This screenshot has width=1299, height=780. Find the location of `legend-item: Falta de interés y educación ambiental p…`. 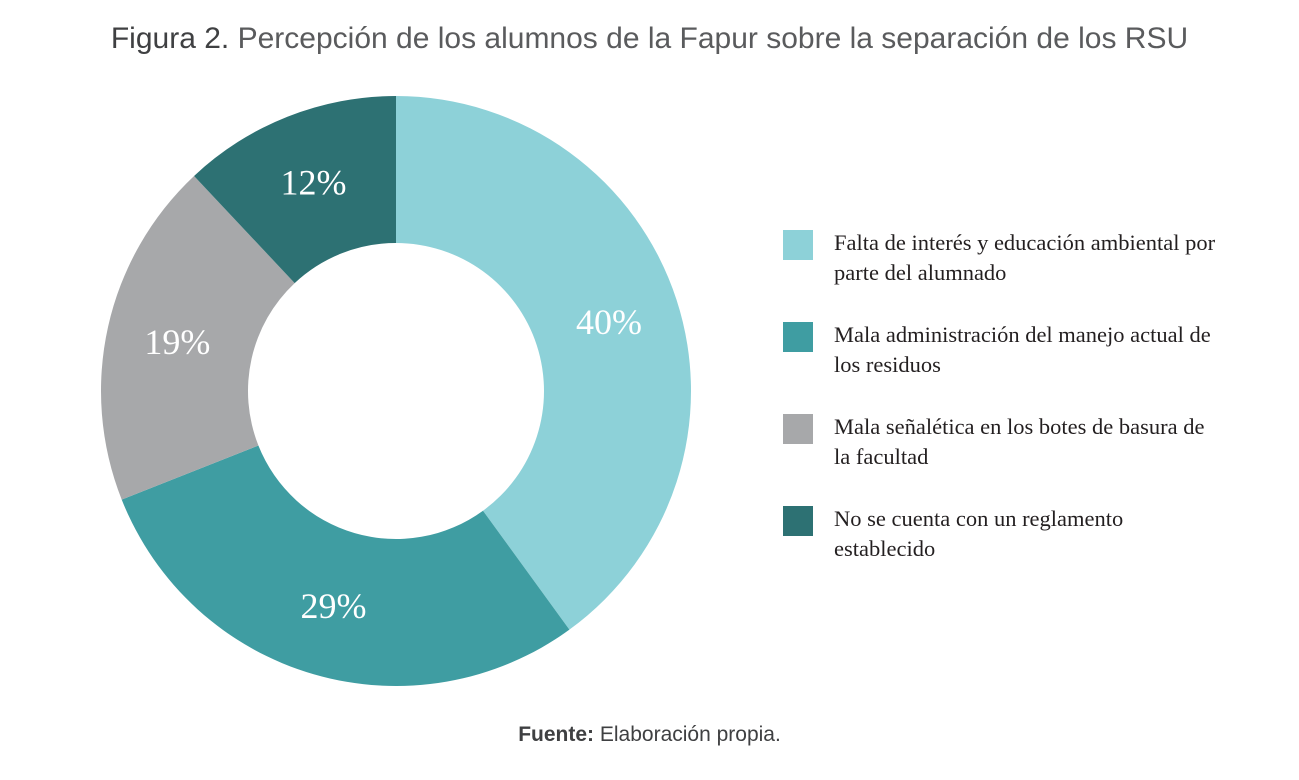

legend-item: Falta de interés y educación ambiental p… is located at coordinates (1003, 274).